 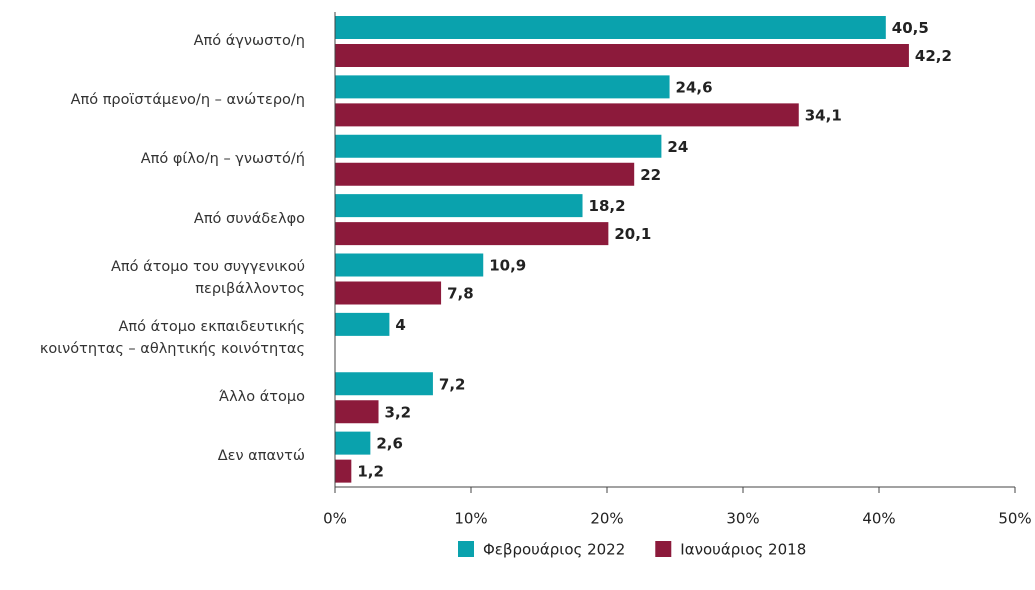 What do you see at coordinates (823, 115) in the screenshot?
I see `data-label: 34,1` at bounding box center [823, 115].